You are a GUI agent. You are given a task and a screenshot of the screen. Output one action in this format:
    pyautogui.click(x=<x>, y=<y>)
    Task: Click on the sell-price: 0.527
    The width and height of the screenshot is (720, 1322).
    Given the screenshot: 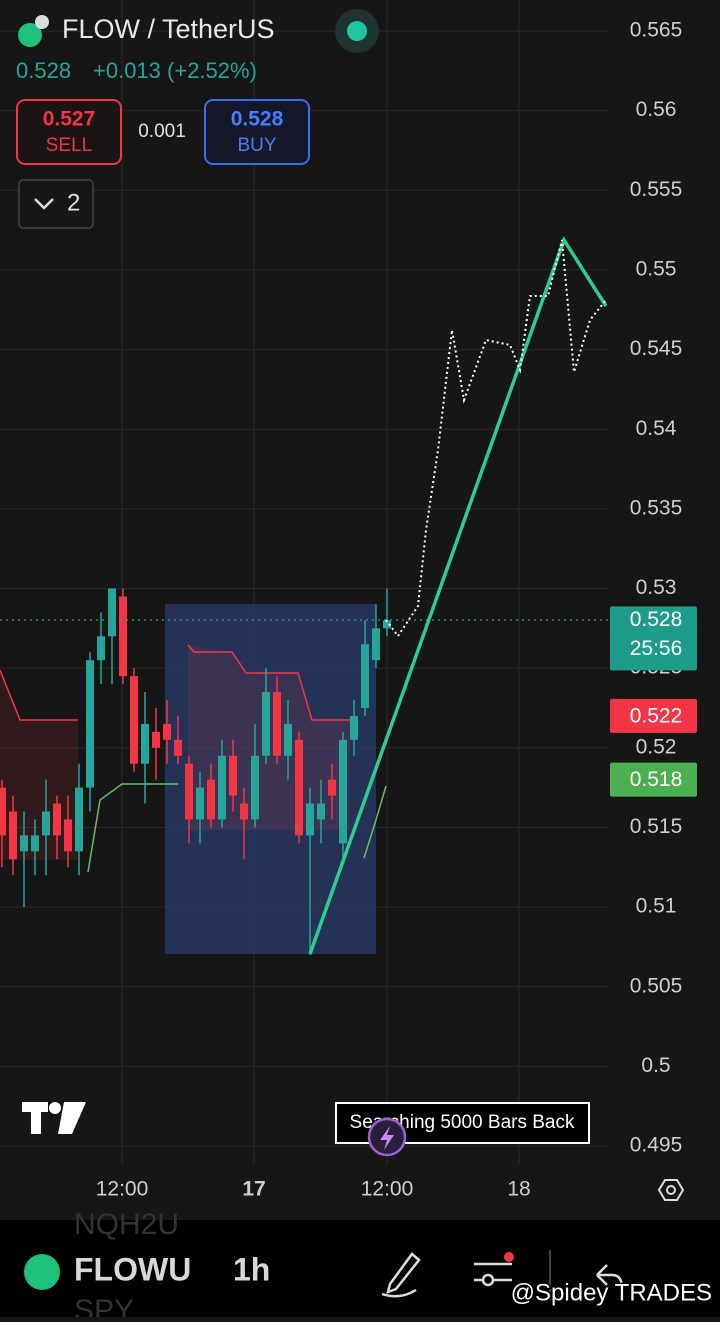 What is the action you would take?
    pyautogui.click(x=69, y=119)
    